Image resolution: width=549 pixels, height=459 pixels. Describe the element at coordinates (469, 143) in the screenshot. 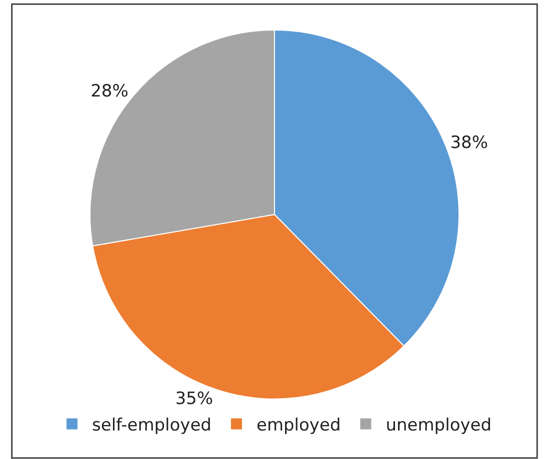

I see `data-label: 38%` at that location.